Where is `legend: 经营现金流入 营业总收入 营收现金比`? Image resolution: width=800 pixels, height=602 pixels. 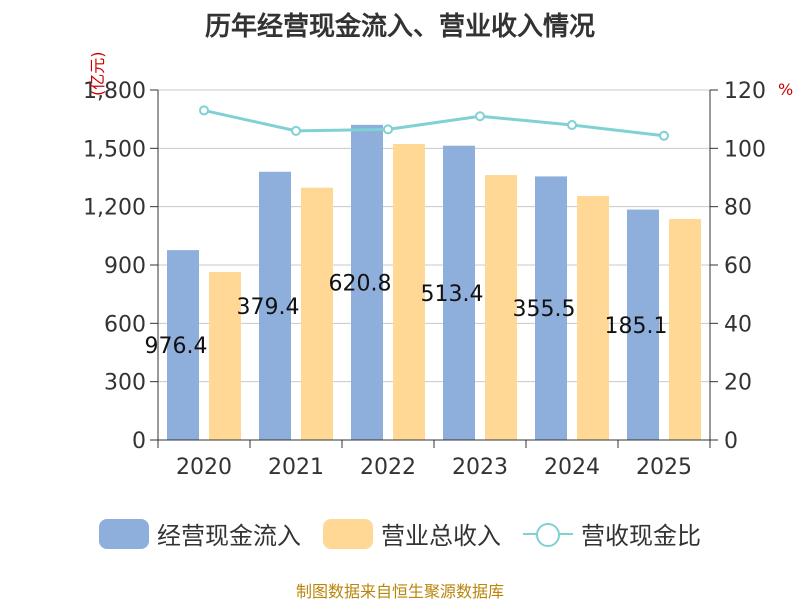 legend: 经营现金流入 营业总收入 营收现金比 is located at coordinates (400, 533).